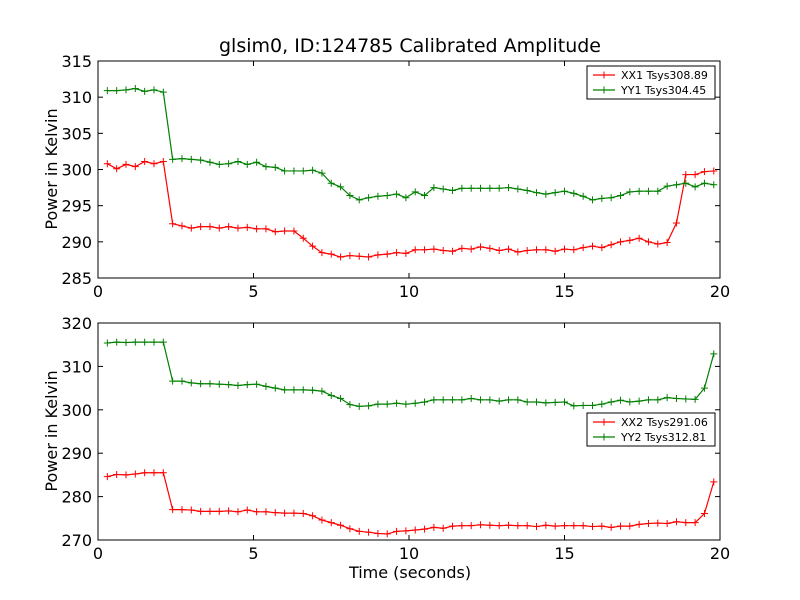 The height and width of the screenshot is (600, 800). I want to click on legend-label: XX1 Tsys308.89, so click(664, 75).